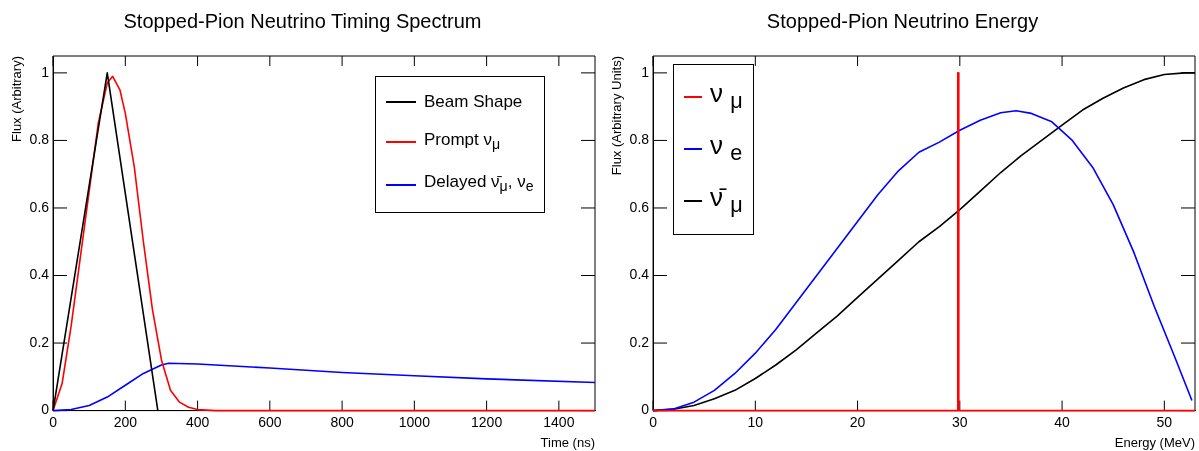 The image size is (1199, 451). Describe the element at coordinates (17, 99) in the screenshot. I see `y-axis-title: Flux (Arbitrary)` at that location.